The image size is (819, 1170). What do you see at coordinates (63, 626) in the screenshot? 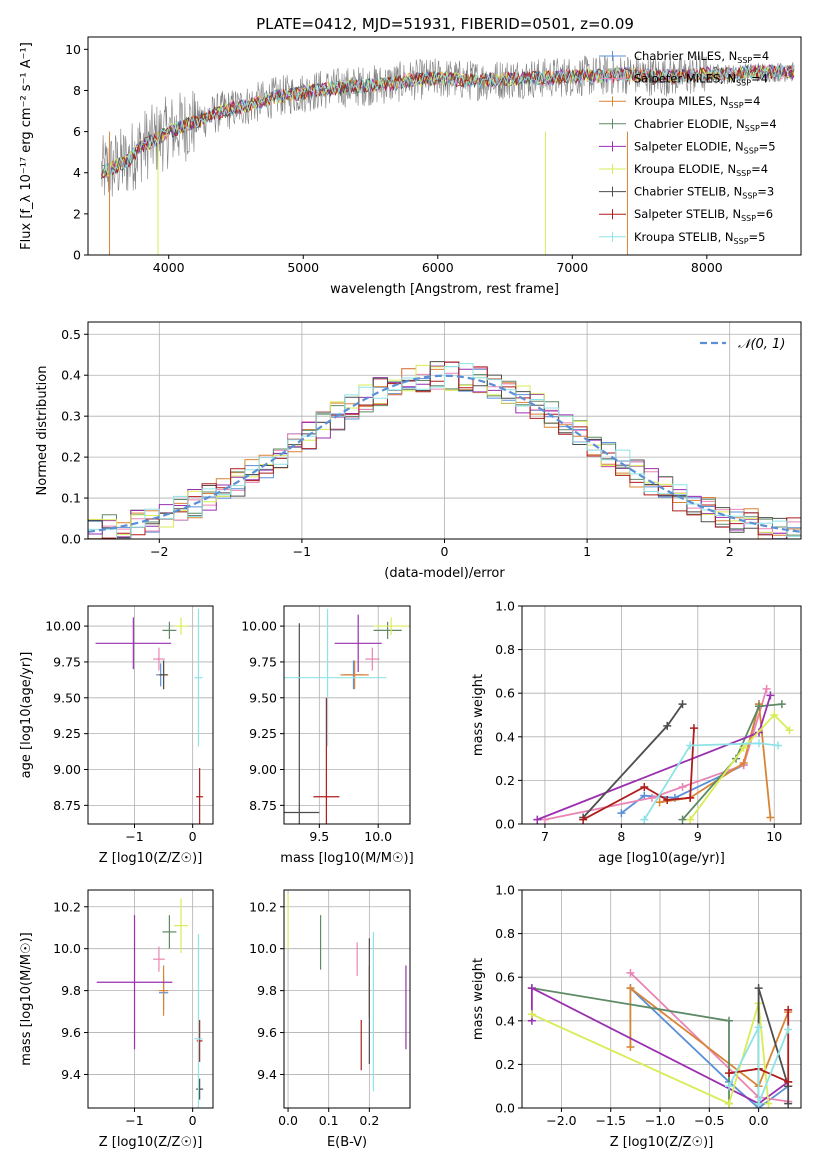
I see `y-tick-label: 10.00` at bounding box center [63, 626].